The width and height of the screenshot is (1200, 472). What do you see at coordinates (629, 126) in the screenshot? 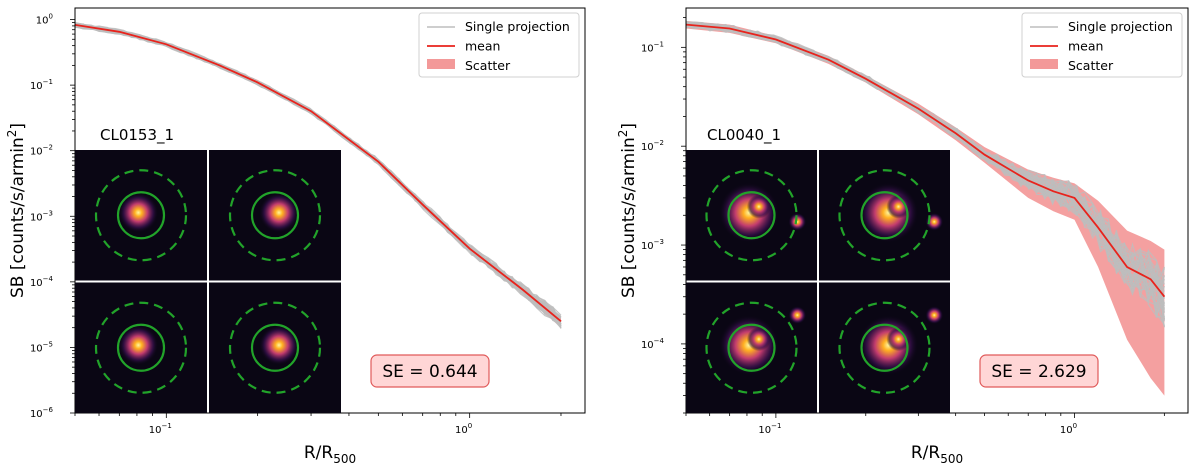
I see `y-label-end: ]` at bounding box center [629, 126].